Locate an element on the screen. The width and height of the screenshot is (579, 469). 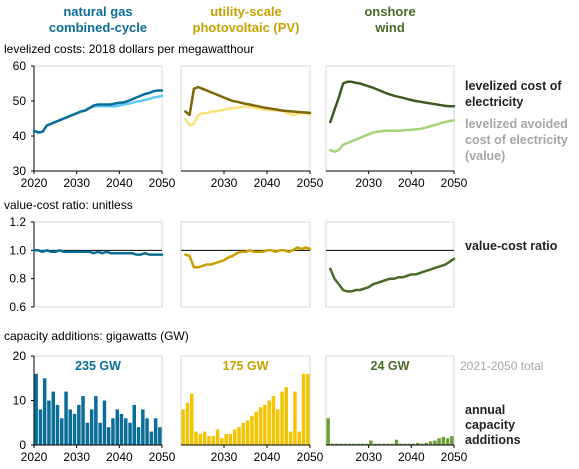
gas-ratio-frame is located at coordinates (98, 264).